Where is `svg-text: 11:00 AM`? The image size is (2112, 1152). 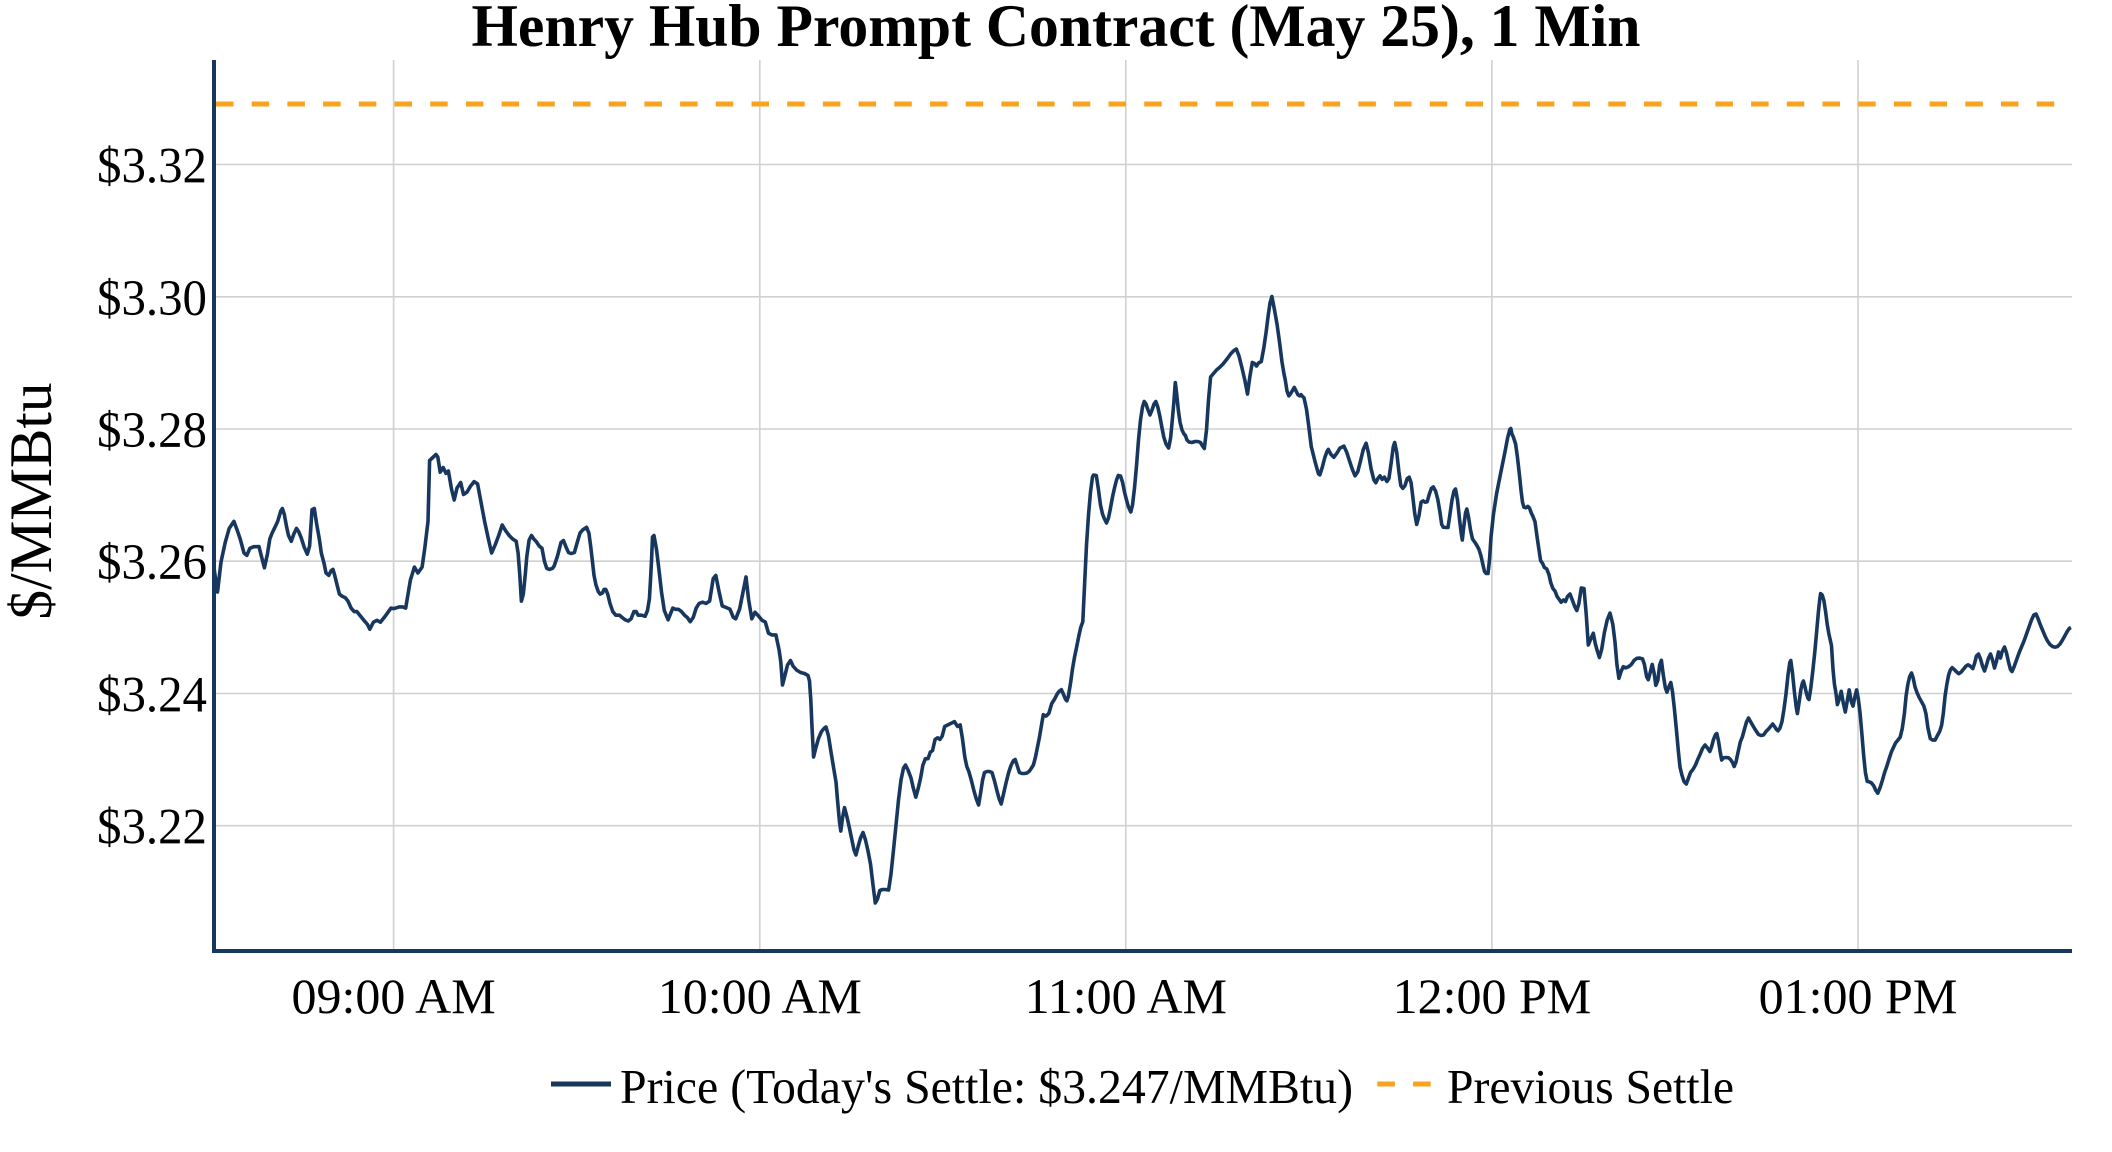
svg-text: 11:00 AM is located at coordinates (1126, 996).